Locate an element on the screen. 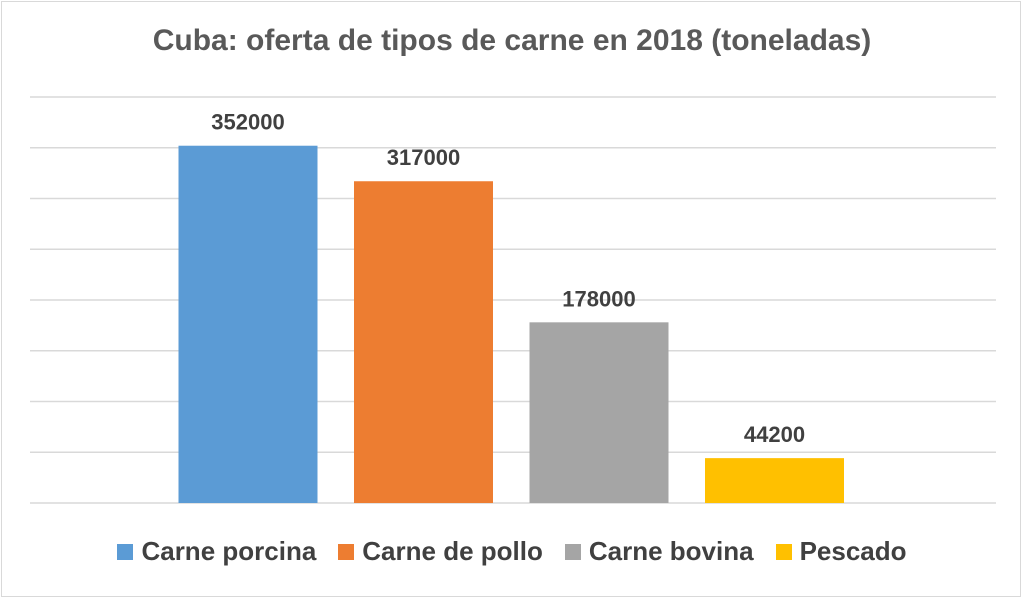  legend-label: Carne porcina is located at coordinates (229, 551).